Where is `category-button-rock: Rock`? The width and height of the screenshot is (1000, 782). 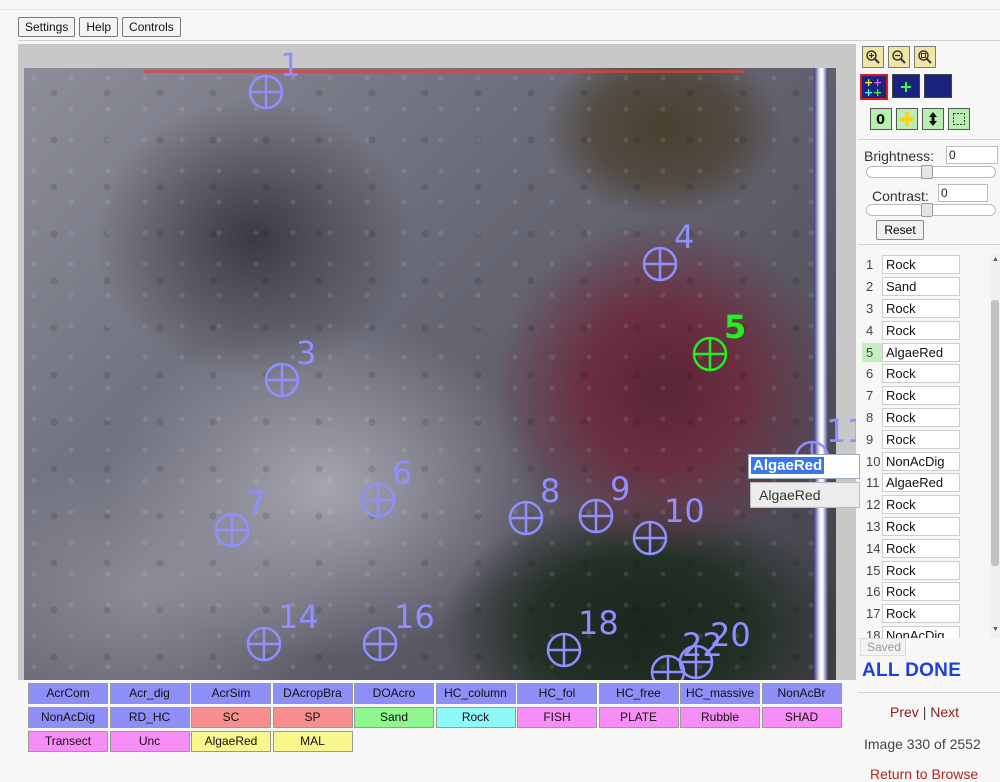
category-button-rock: Rock is located at coordinates (475, 717).